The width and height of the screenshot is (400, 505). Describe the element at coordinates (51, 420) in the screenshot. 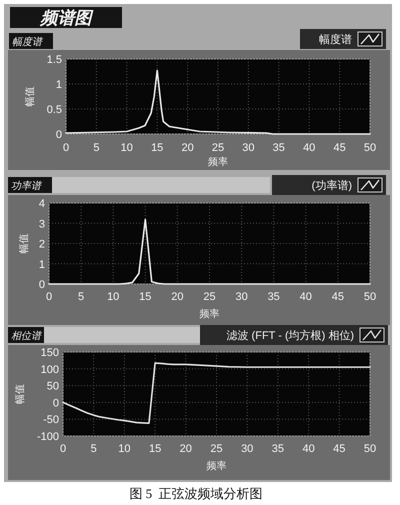

I see `y-tick-label: -50` at that location.